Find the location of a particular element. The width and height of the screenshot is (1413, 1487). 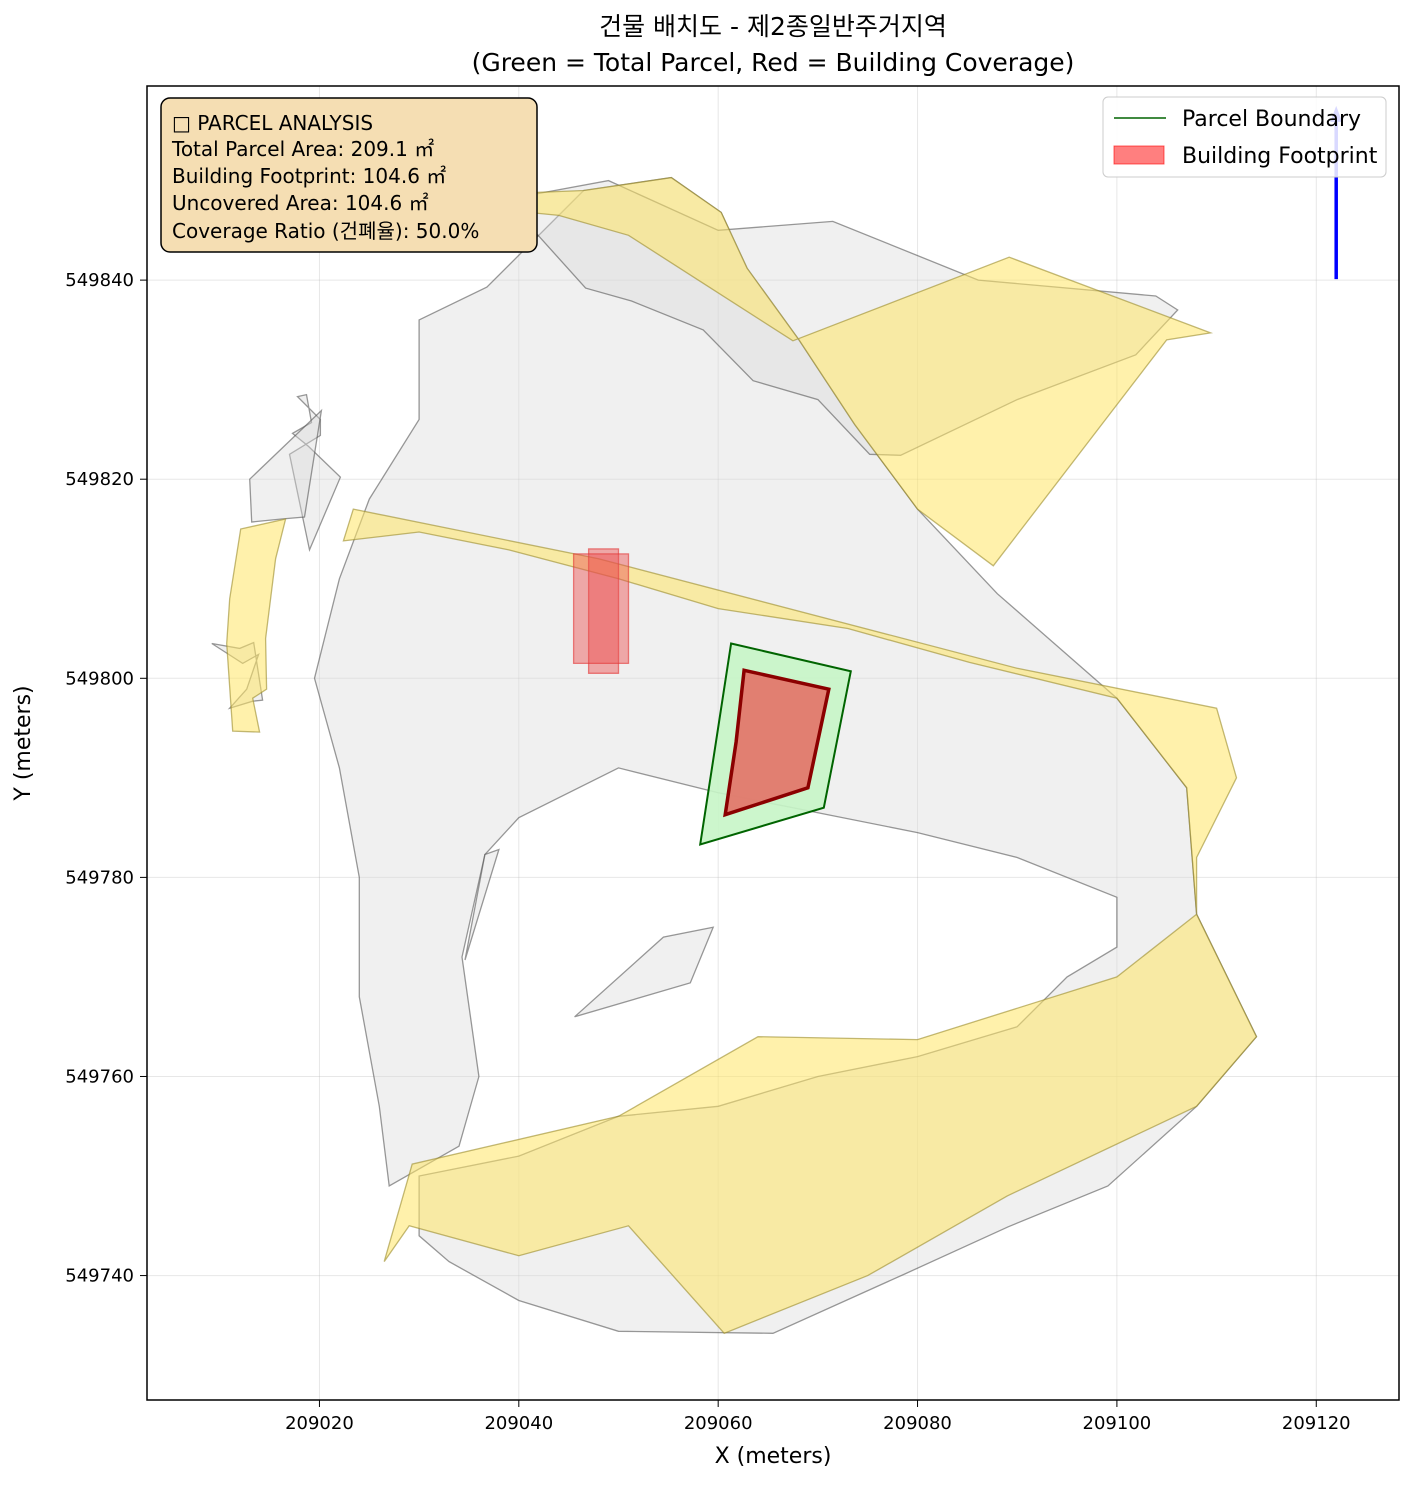

legend-building-label: Building Footprint is located at coordinates (1280, 156).